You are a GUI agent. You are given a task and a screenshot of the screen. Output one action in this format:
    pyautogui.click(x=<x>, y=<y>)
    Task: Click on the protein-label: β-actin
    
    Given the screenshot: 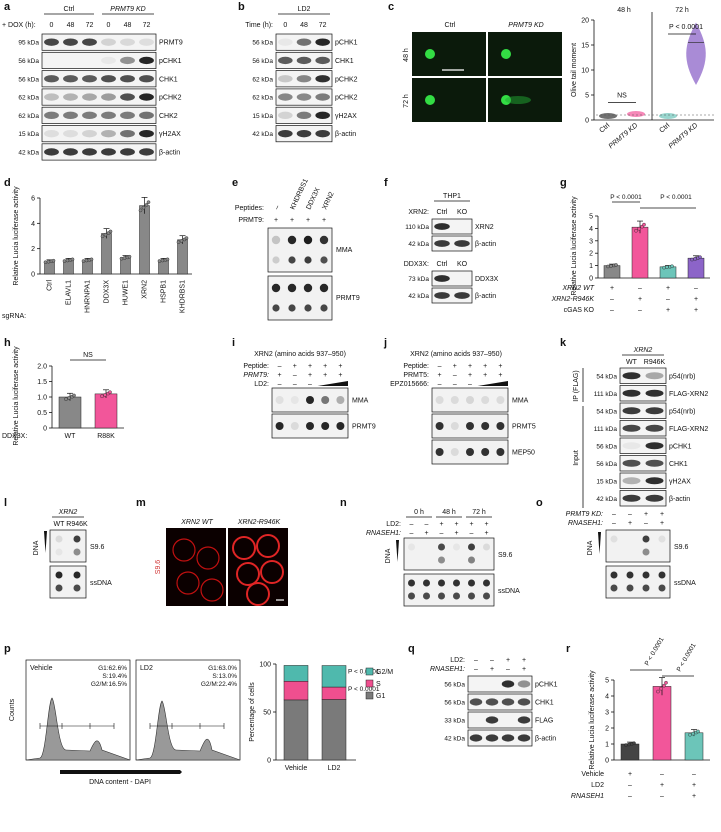 What is the action you would take?
    pyautogui.click(x=169, y=152)
    